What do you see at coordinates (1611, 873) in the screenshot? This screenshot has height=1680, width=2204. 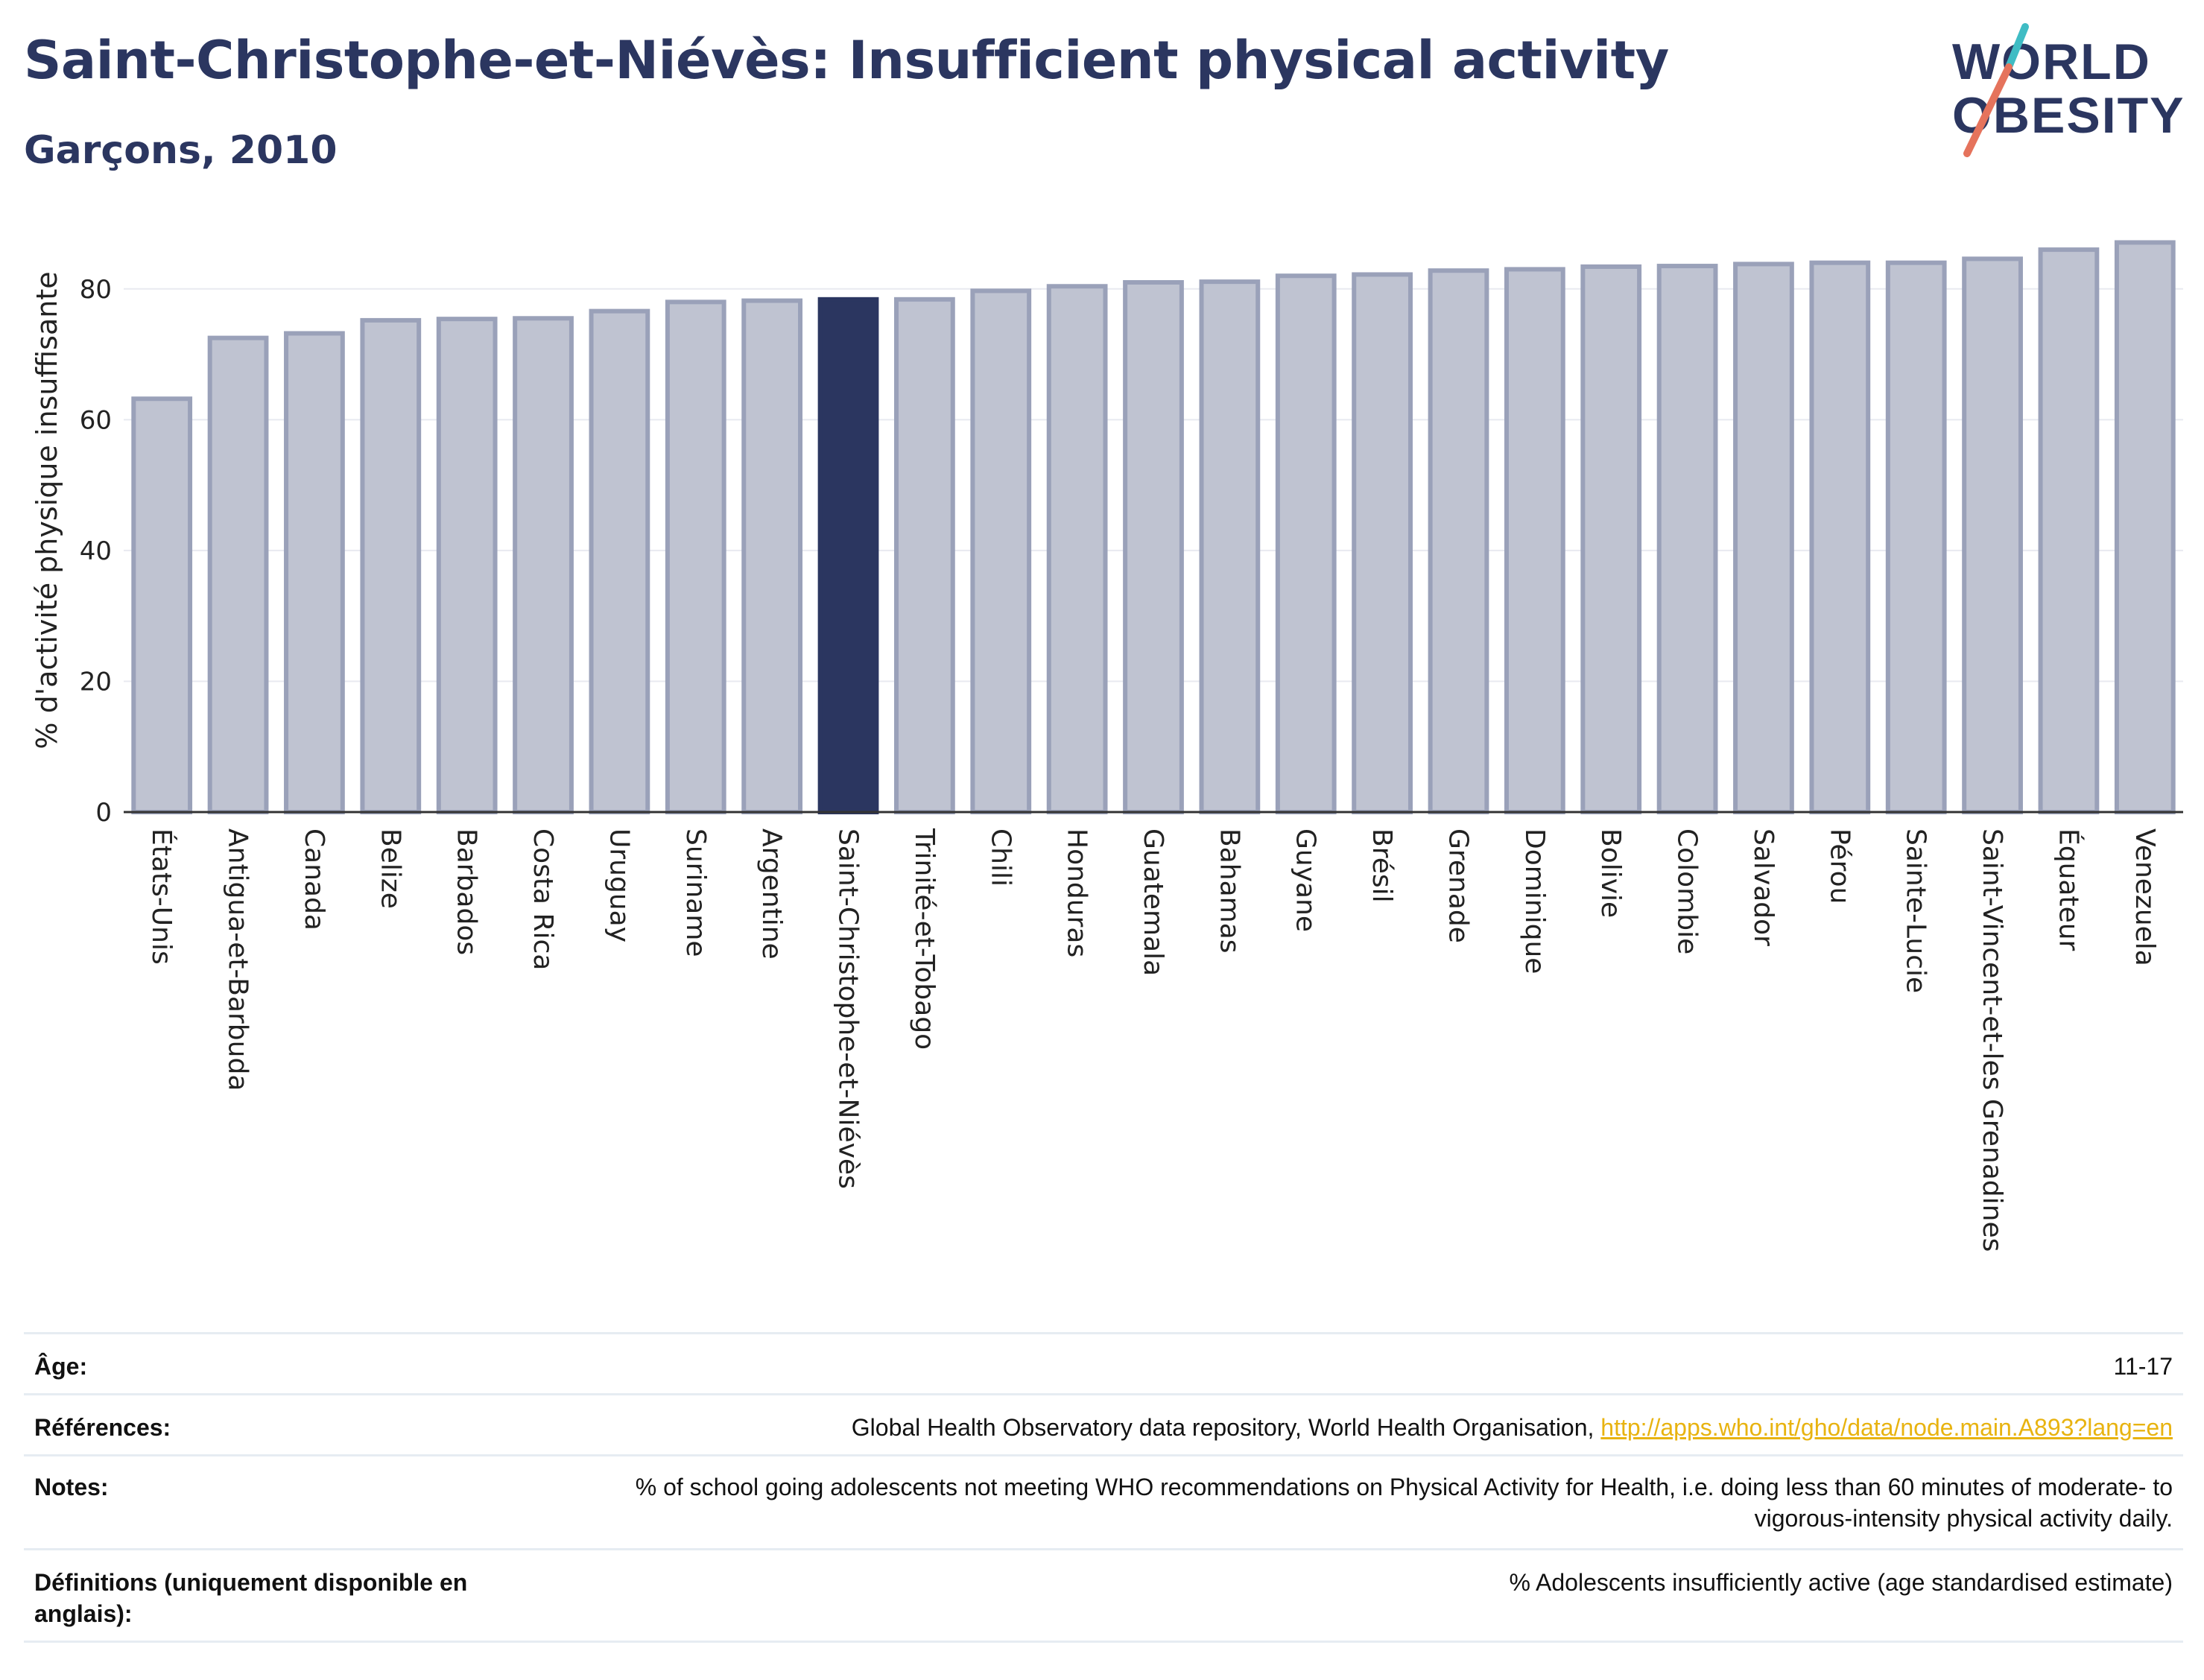 I see `x-tick-label: Bolivie` at bounding box center [1611, 873].